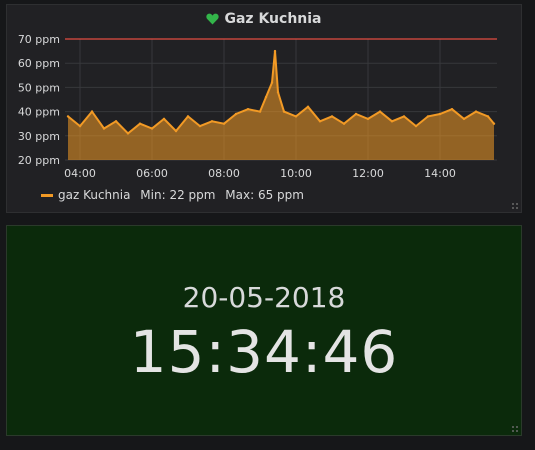 This screenshot has height=450, width=535. I want to click on y-tick-label: 70 ppm, so click(39, 39).